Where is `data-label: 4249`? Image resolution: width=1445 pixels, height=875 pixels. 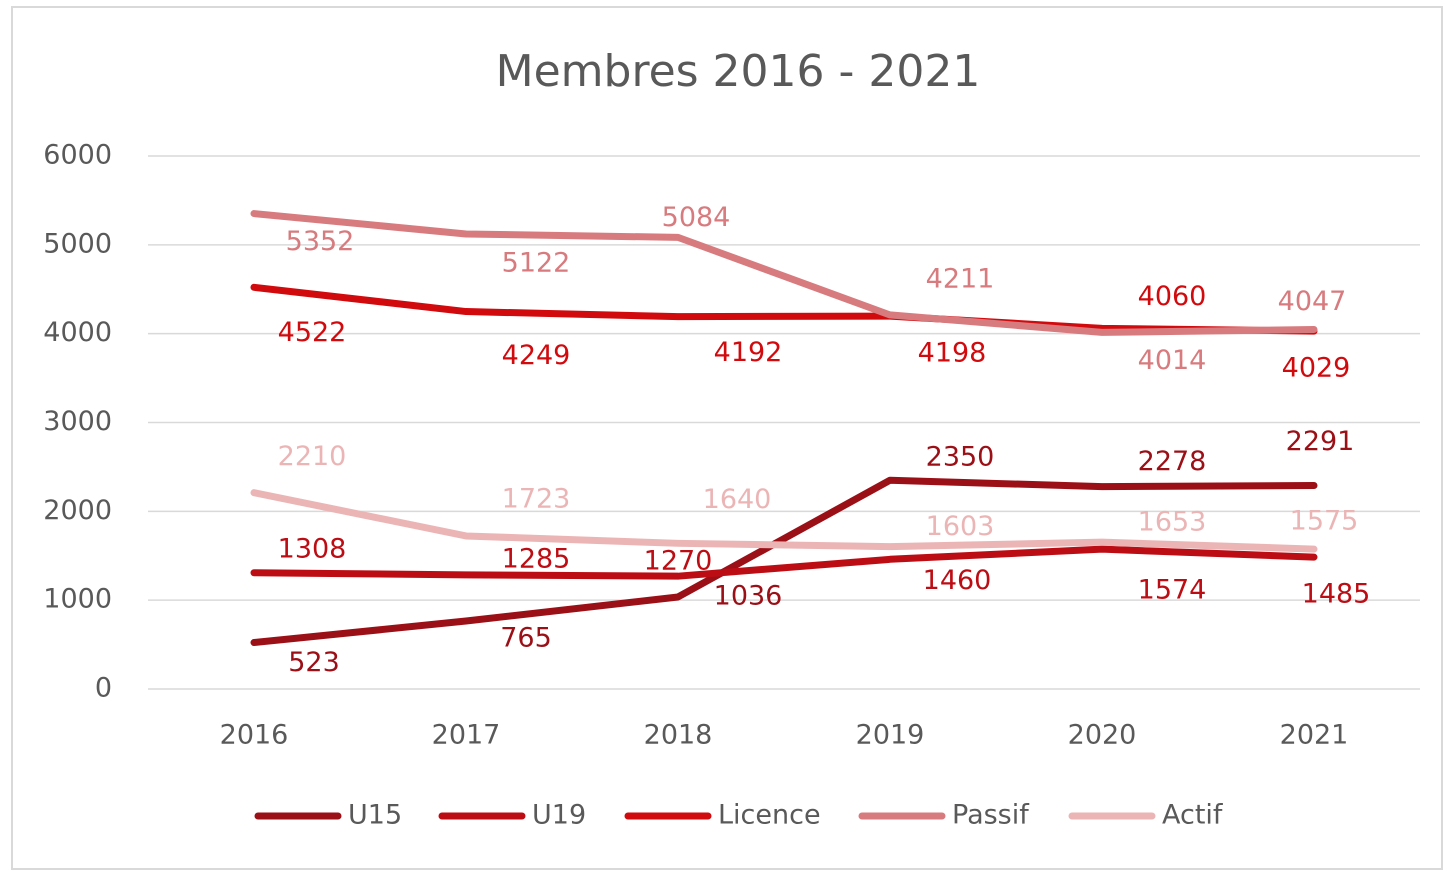
data-label: 4249 is located at coordinates (536, 355).